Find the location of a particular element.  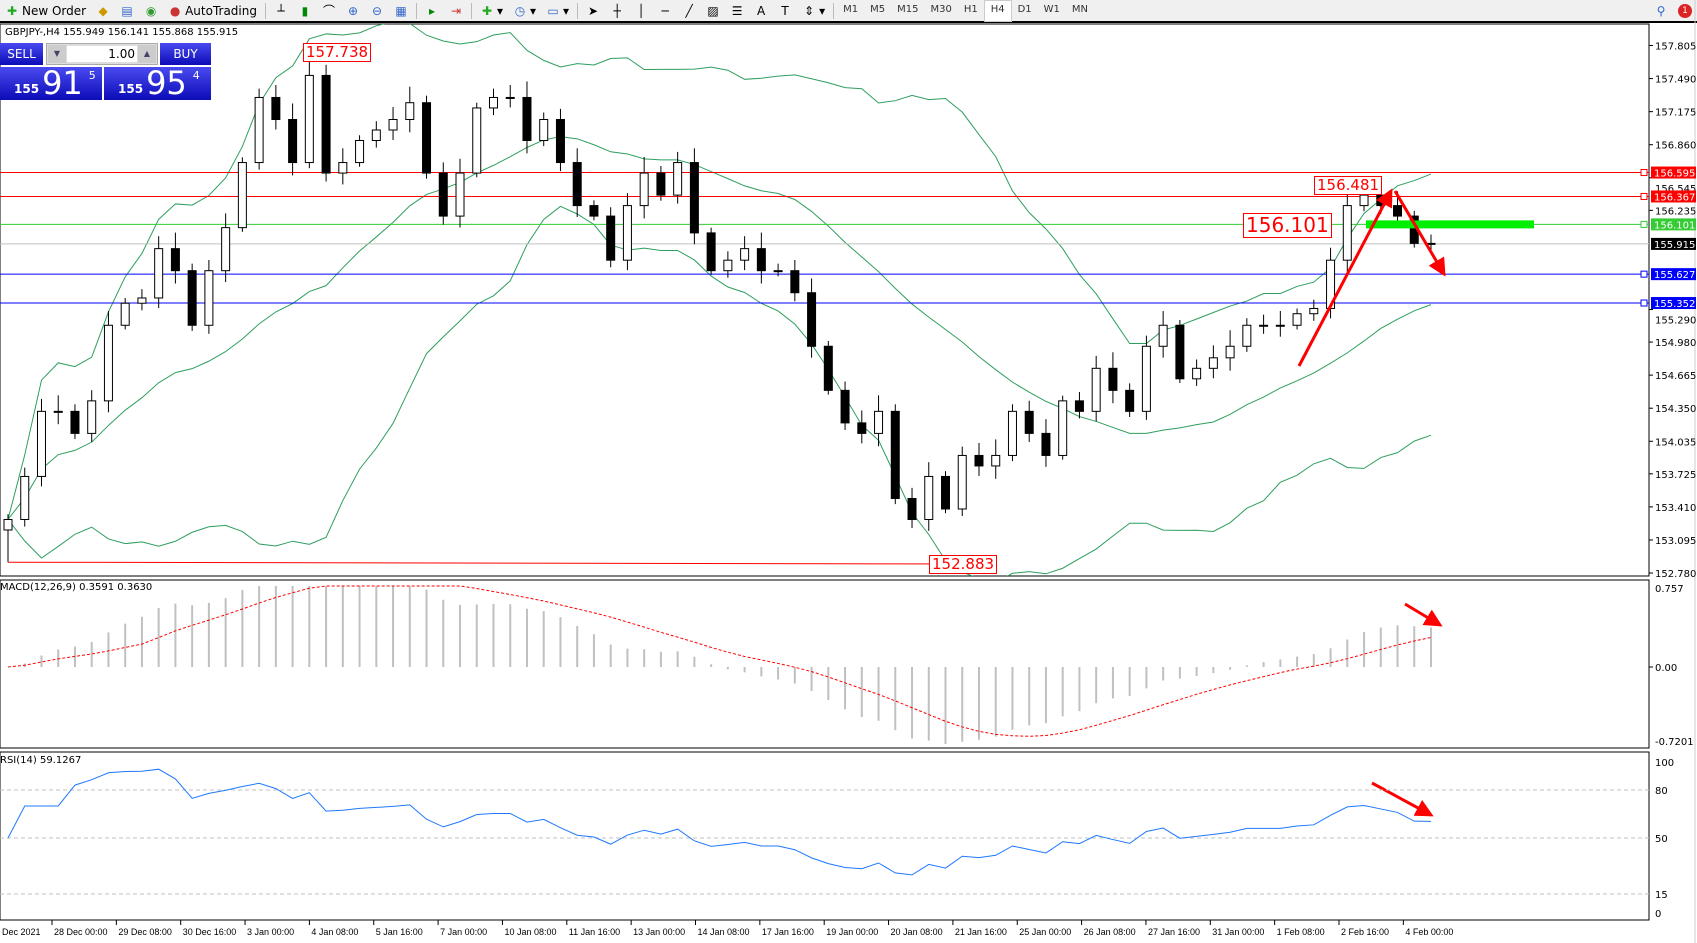

new-order-button: ✚ New Order is located at coordinates (46, 10).